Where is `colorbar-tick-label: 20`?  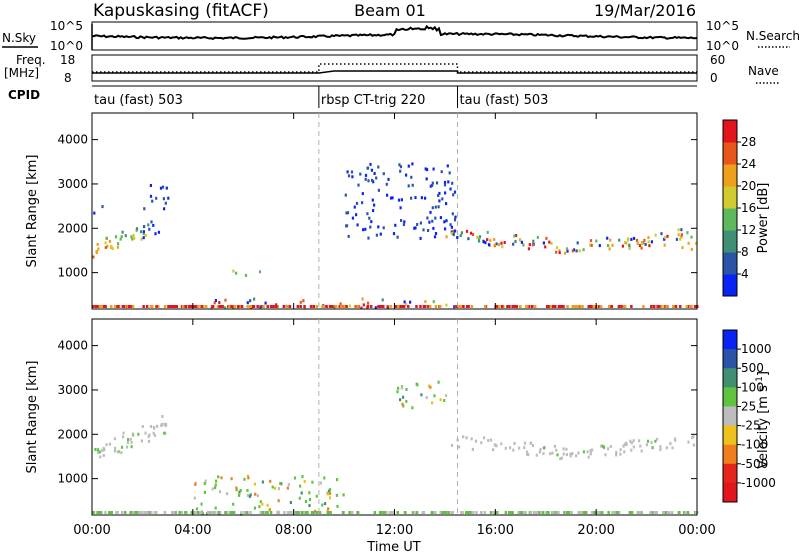
colorbar-tick-label: 20 is located at coordinates (748, 186).